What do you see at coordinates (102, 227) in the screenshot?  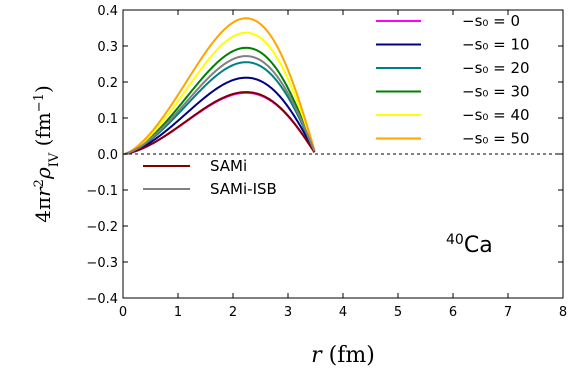 I see `y-tick-label: −0.2` at bounding box center [102, 227].